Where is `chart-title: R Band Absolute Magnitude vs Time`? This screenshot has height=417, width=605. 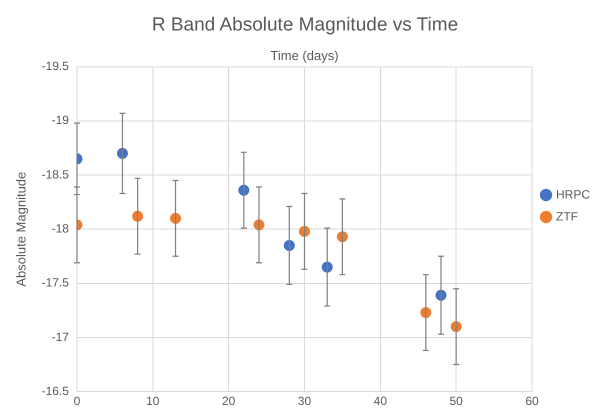 chart-title: R Band Absolute Magnitude vs Time is located at coordinates (305, 25).